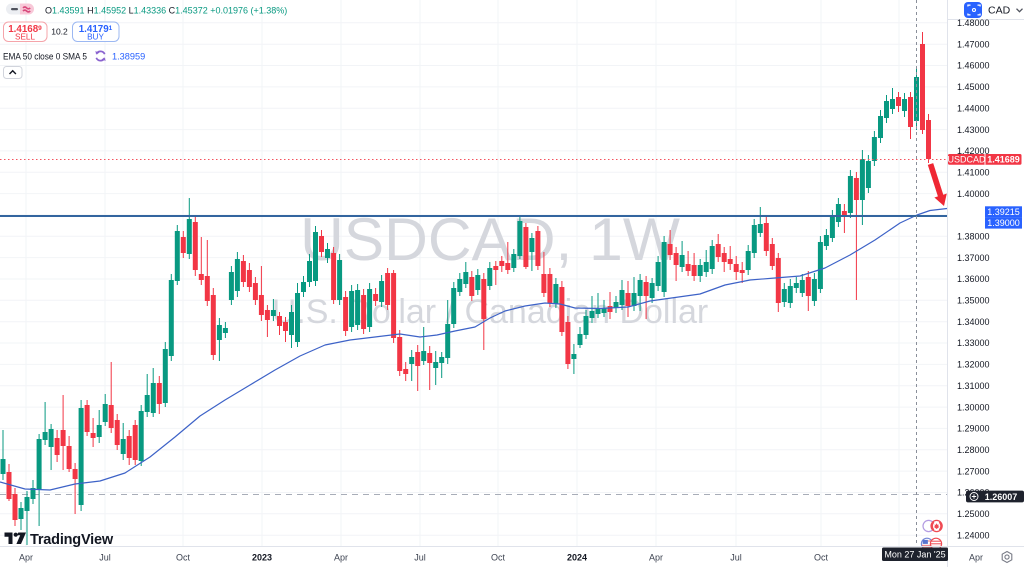 This screenshot has height=567, width=1024. What do you see at coordinates (577, 558) in the screenshot?
I see `svg-text: 2024` at bounding box center [577, 558].